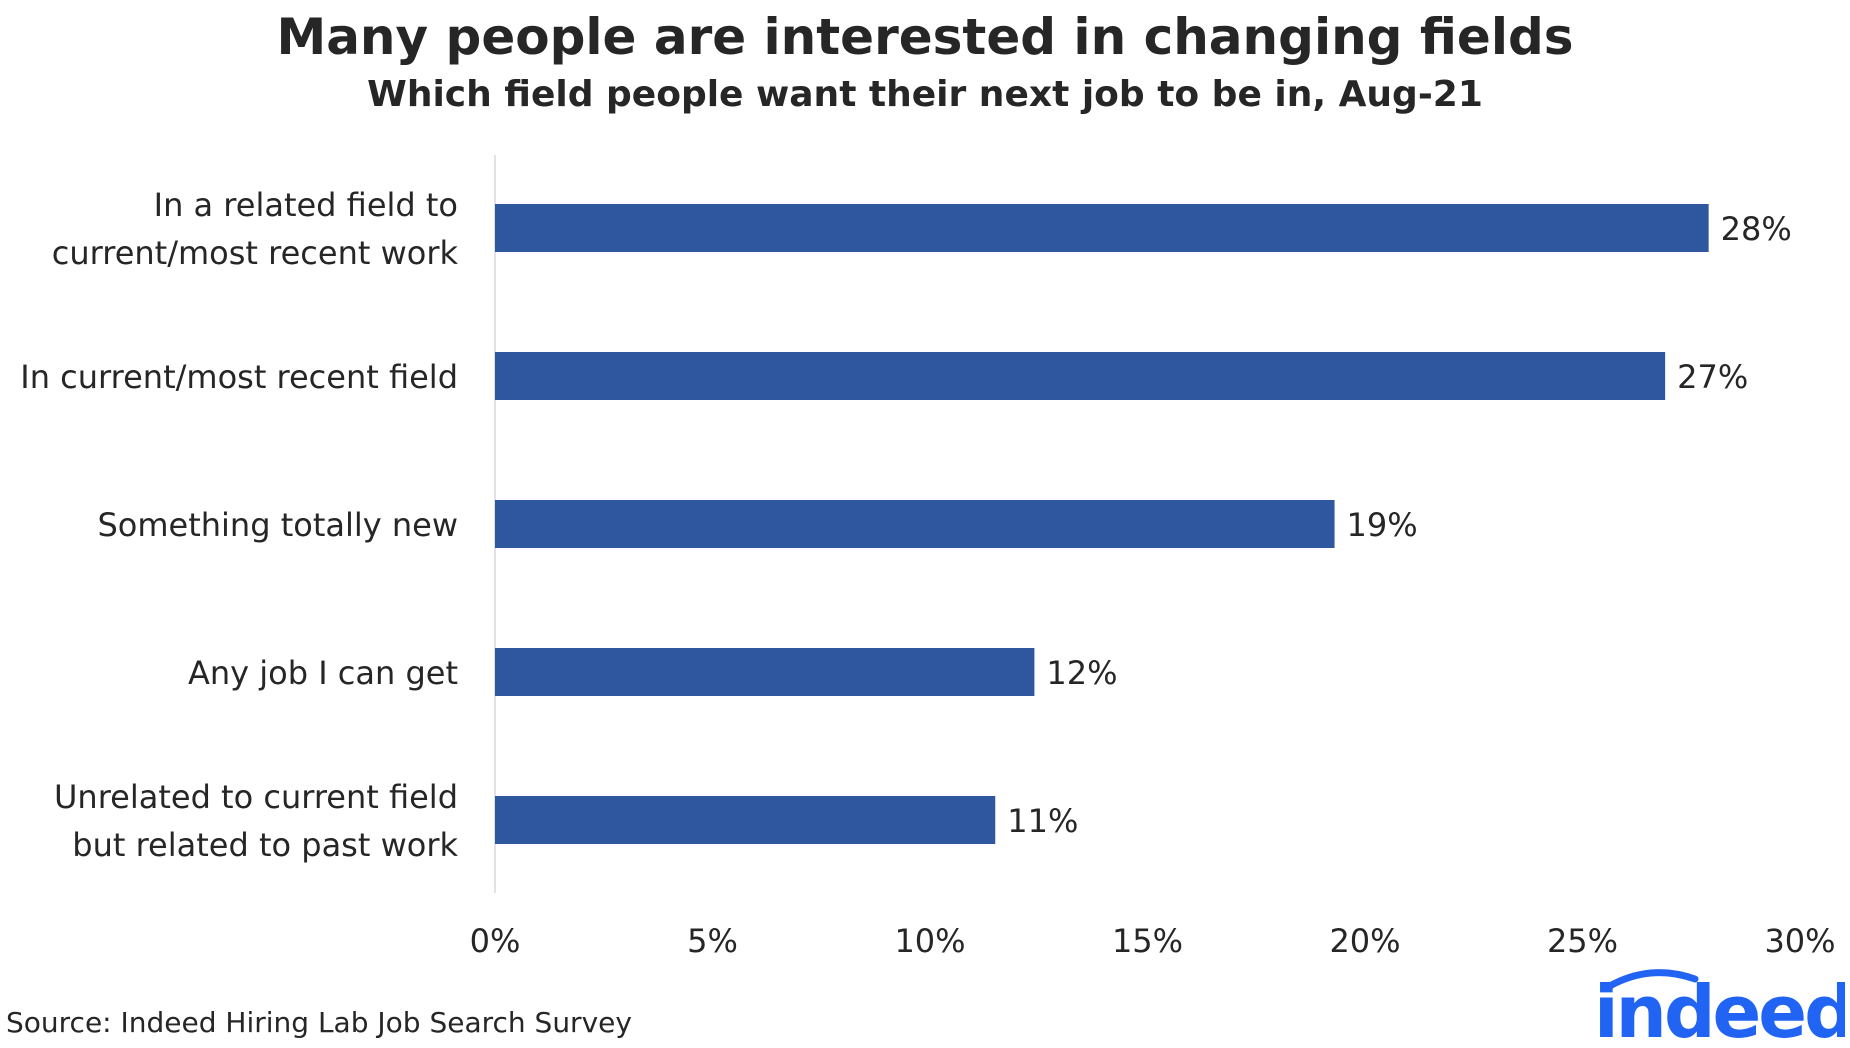 The width and height of the screenshot is (1850, 1048). I want to click on data-label: 19%, so click(1382, 525).